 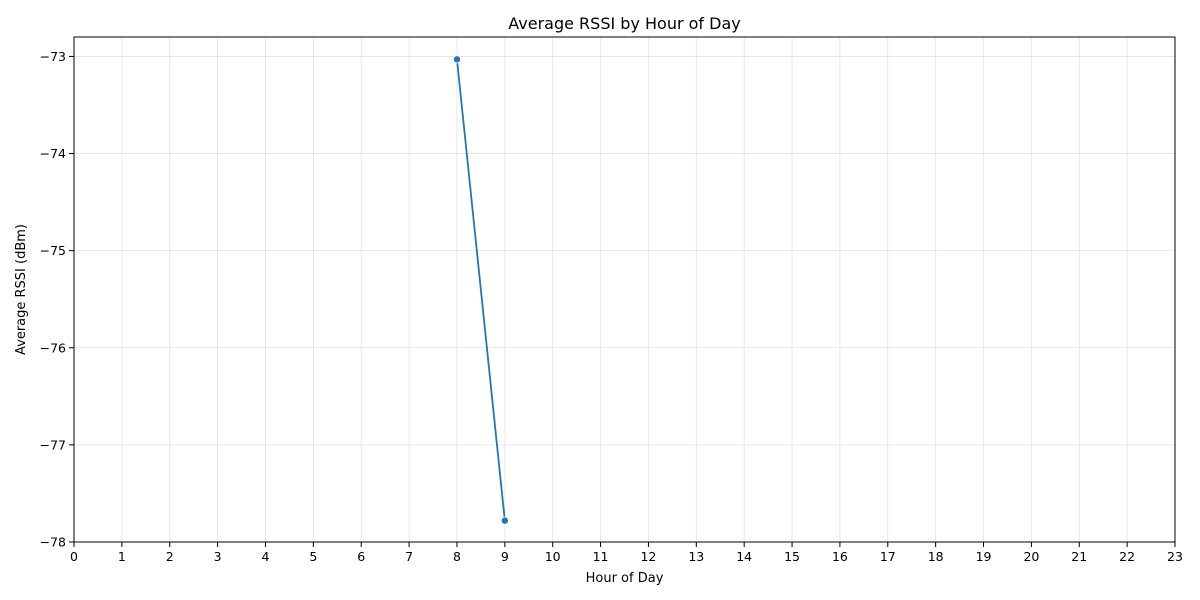 What do you see at coordinates (457, 556) in the screenshot?
I see `x-tick-label: 8` at bounding box center [457, 556].